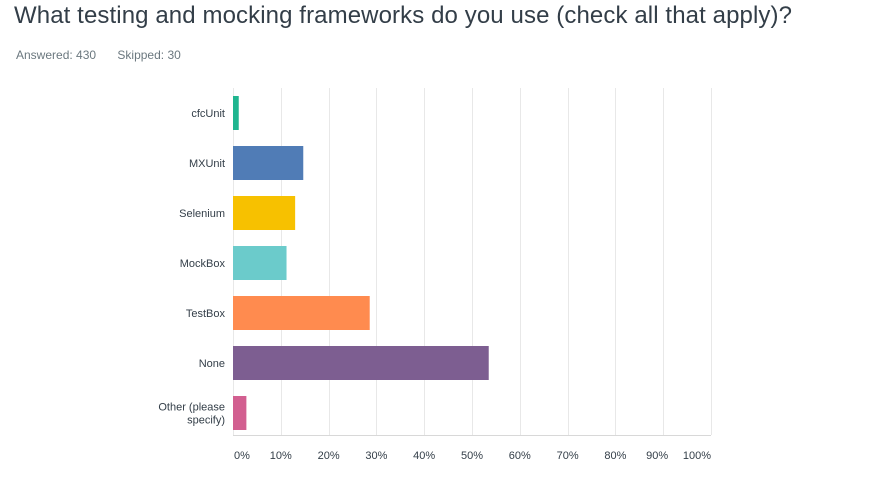 The width and height of the screenshot is (896, 483). Describe the element at coordinates (240, 413) in the screenshot. I see `bar-other-please-specify` at that location.